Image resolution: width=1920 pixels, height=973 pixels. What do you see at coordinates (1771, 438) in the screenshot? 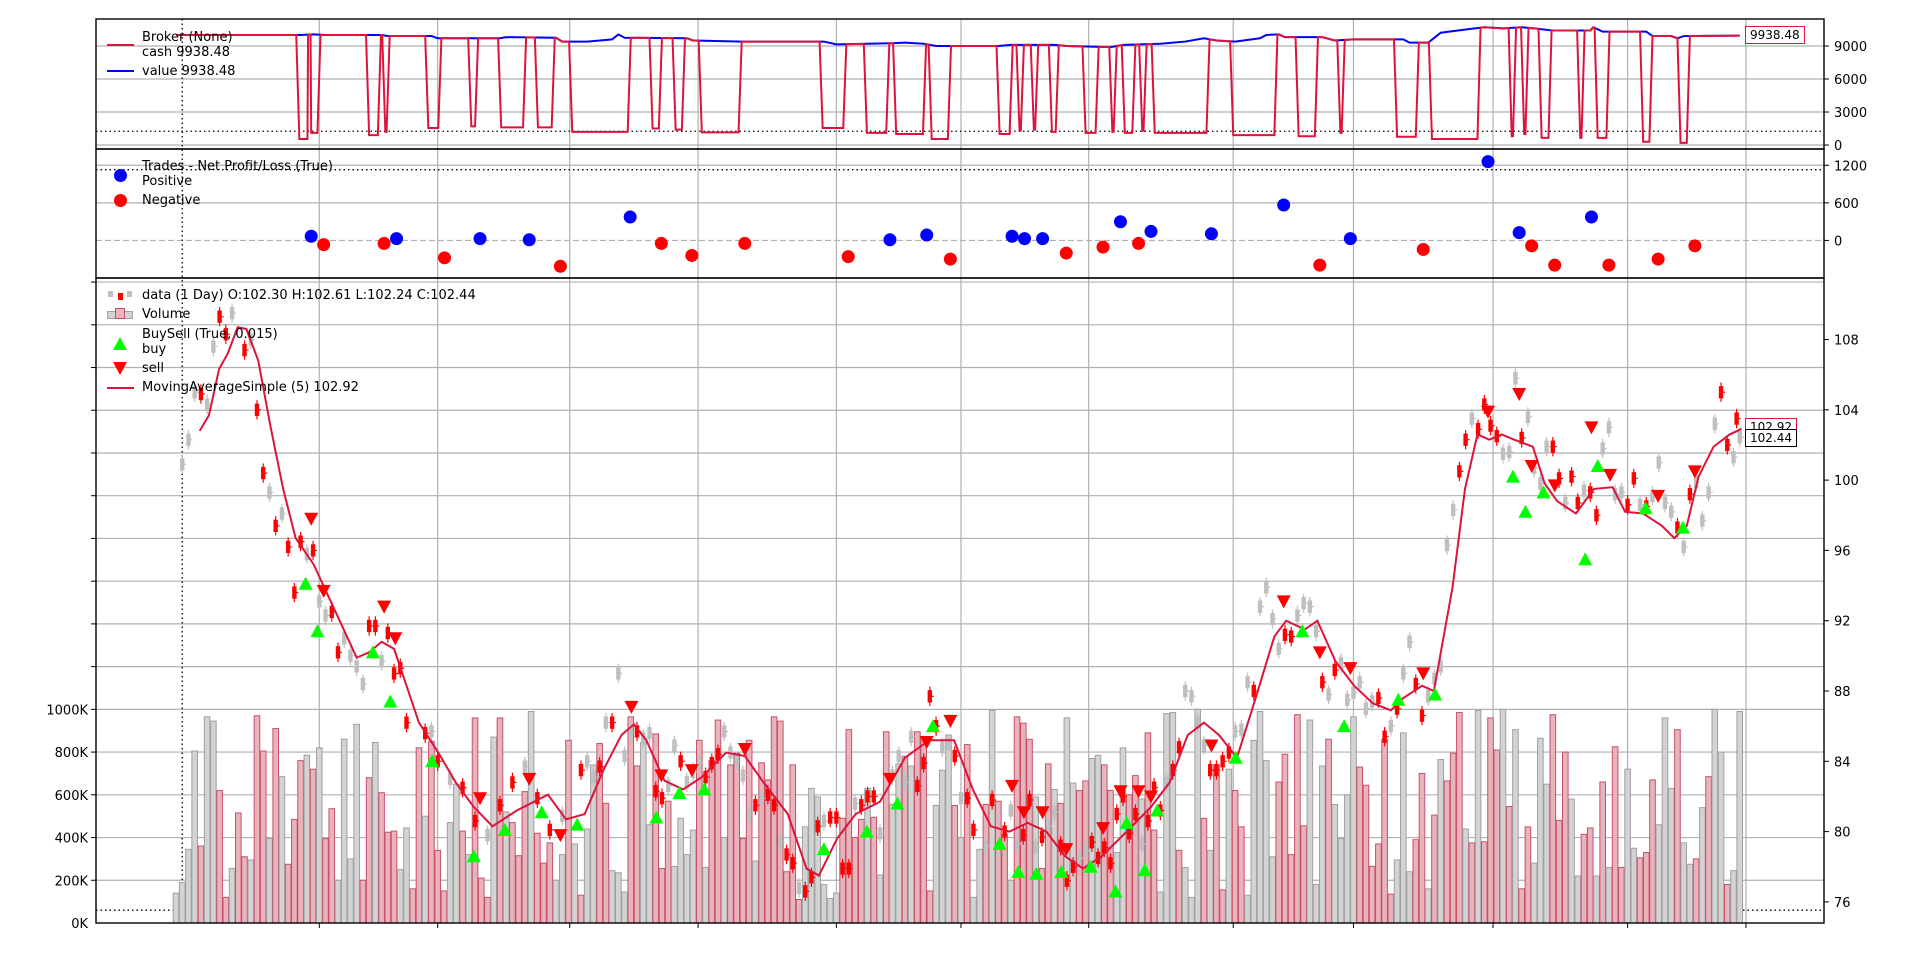
I see `close-last-value-tag: 102.44` at bounding box center [1771, 438].